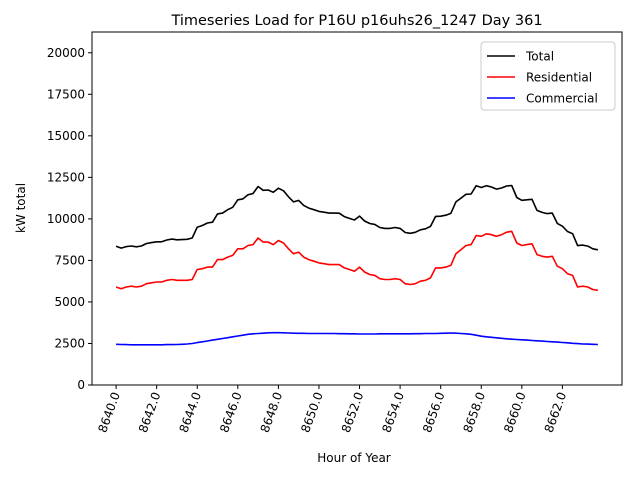  Describe the element at coordinates (312, 412) in the screenshot. I see `x-tick-label: 8650.0` at that location.